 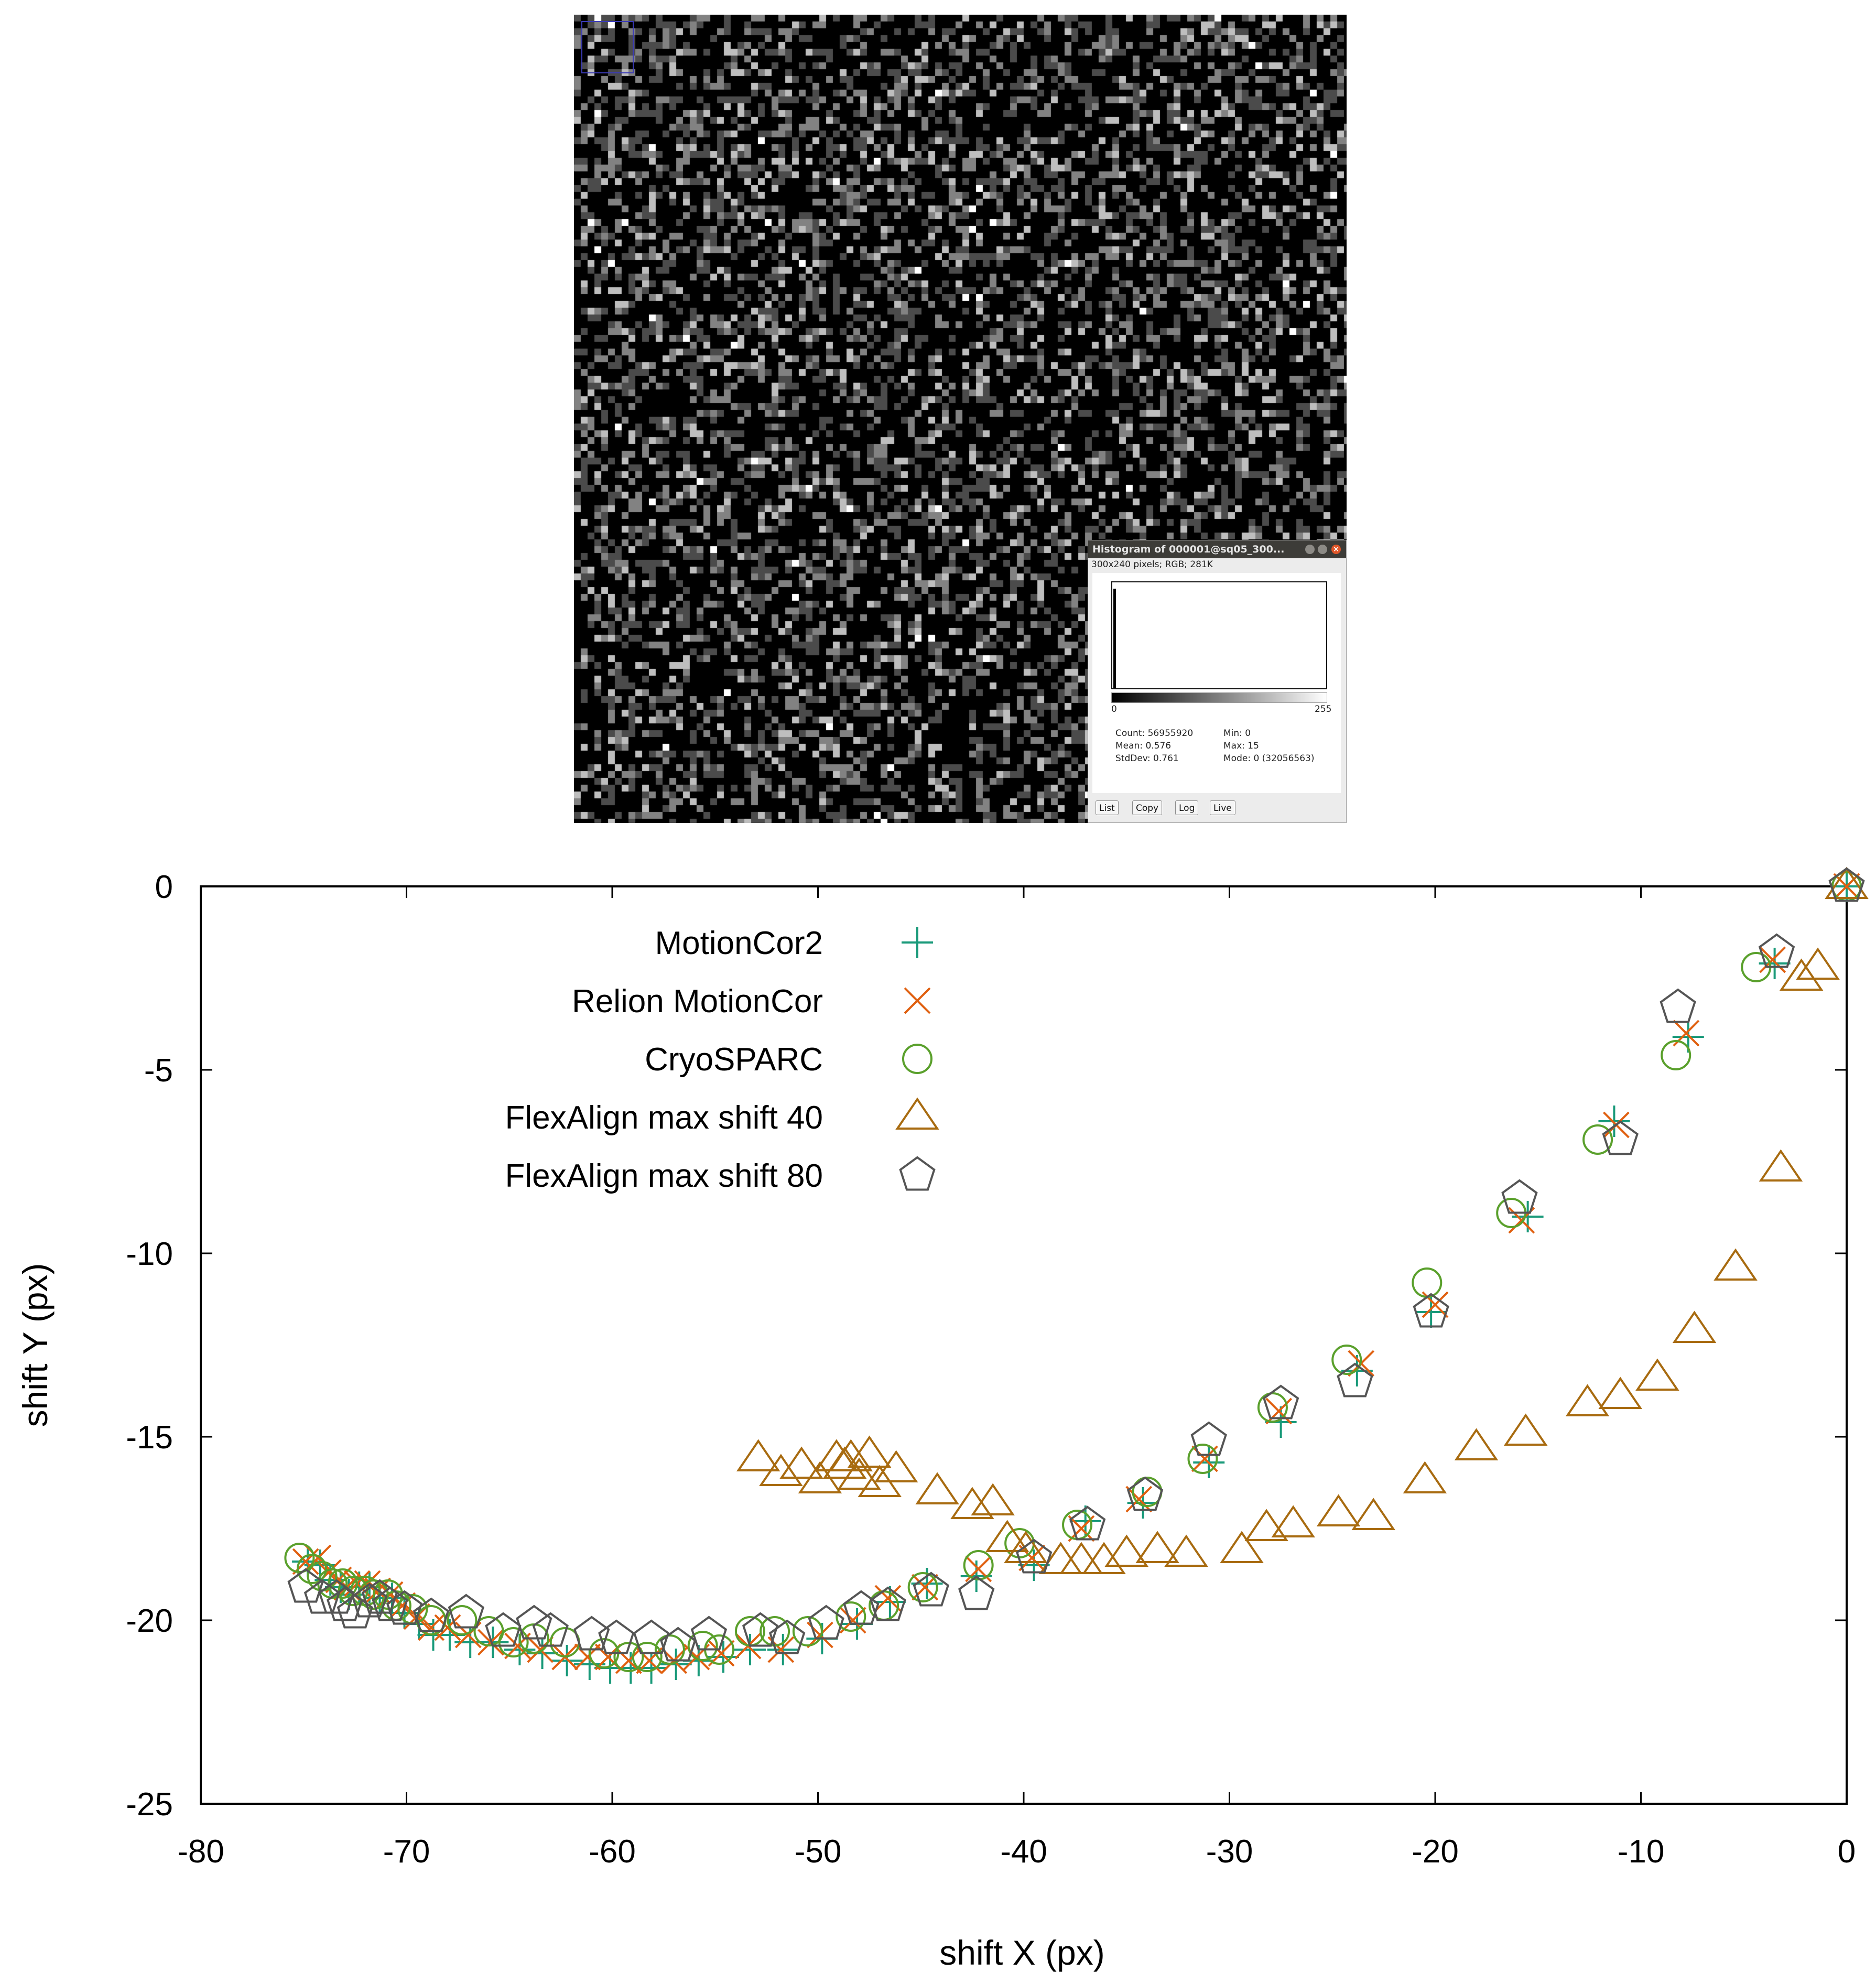 What do you see at coordinates (1336, 549) in the screenshot?
I see `close-icon: ×` at bounding box center [1336, 549].